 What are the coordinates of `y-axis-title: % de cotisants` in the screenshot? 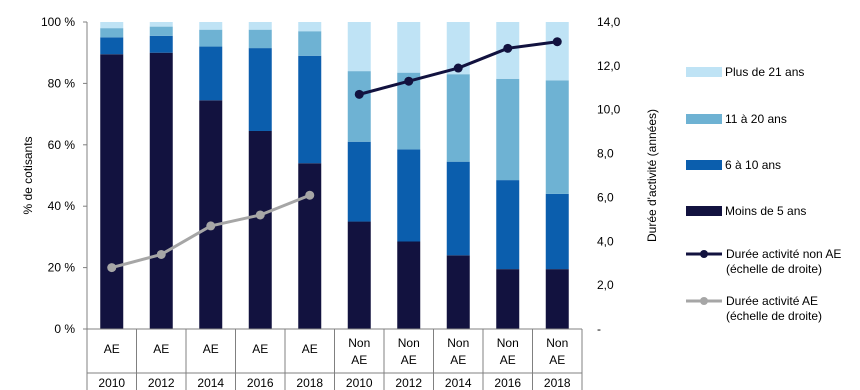 It's located at (28, 175).